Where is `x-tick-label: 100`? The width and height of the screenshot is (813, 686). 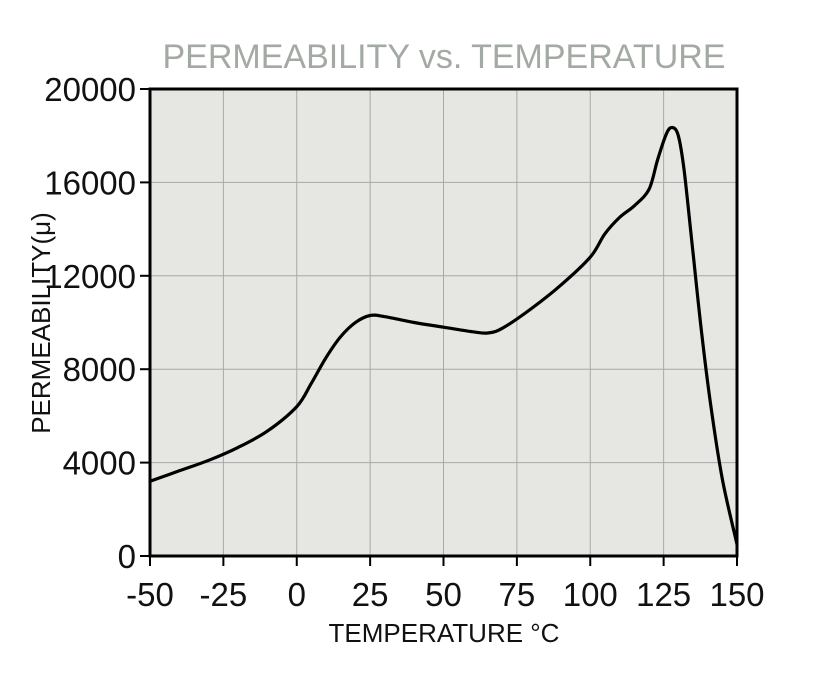
x-tick-label: 100 is located at coordinates (590, 594).